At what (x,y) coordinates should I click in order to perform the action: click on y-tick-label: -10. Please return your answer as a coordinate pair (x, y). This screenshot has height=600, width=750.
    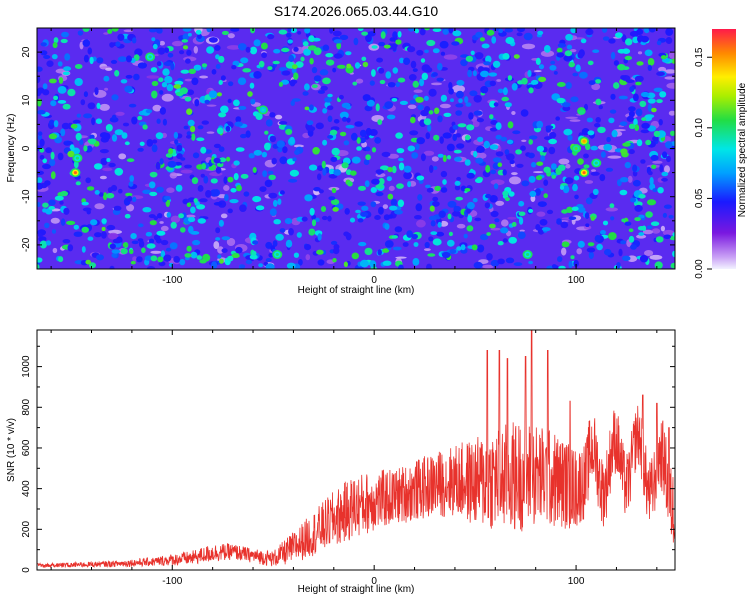
    Looking at the image, I should click on (26, 196).